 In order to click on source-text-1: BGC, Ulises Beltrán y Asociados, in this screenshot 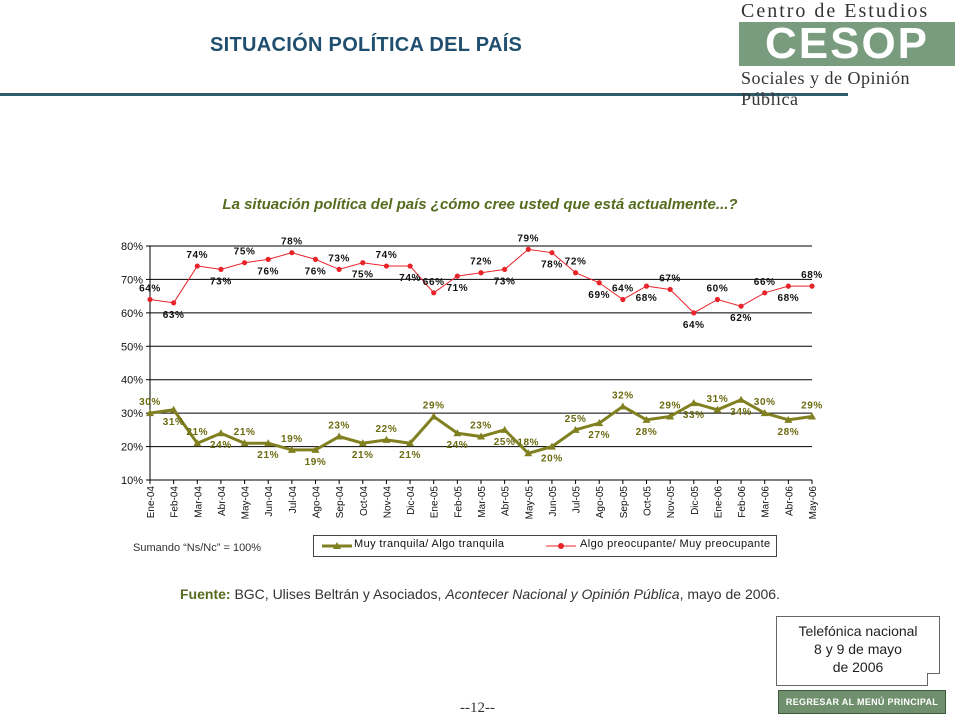, I will do `click(338, 594)`.